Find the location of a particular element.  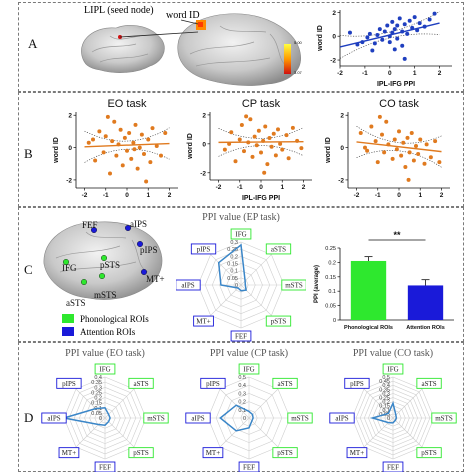

y-tick-label: 2 is located at coordinates (204, 115).